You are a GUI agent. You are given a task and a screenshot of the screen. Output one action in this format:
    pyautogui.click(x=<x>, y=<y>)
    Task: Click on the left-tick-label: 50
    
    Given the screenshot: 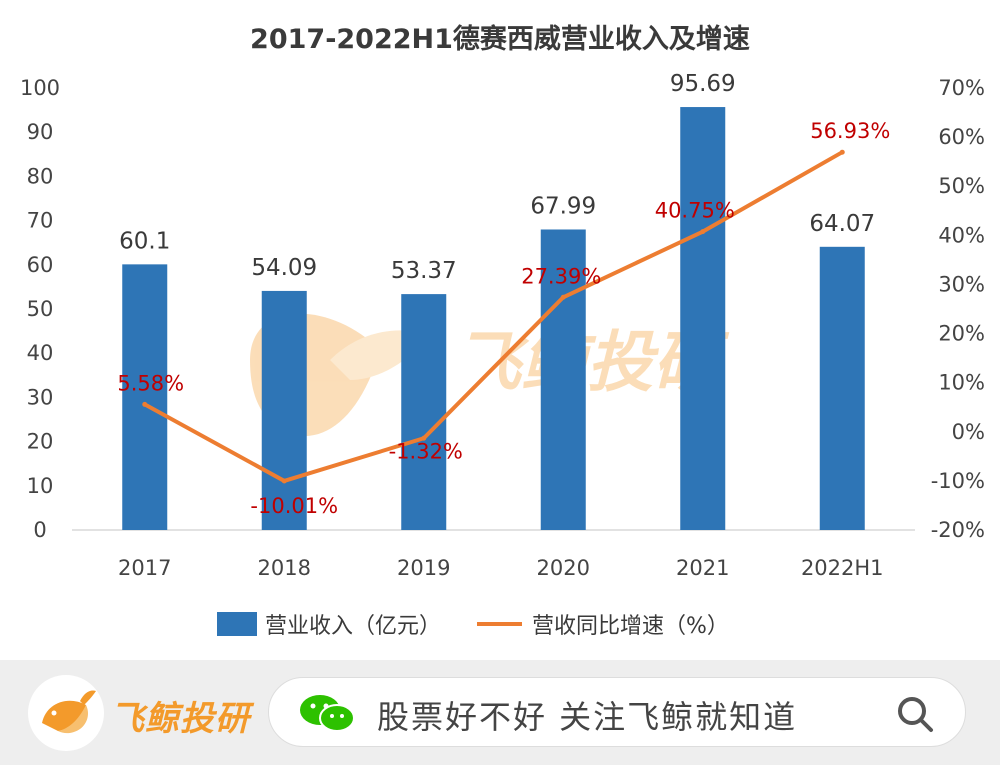 What is the action you would take?
    pyautogui.click(x=40, y=309)
    